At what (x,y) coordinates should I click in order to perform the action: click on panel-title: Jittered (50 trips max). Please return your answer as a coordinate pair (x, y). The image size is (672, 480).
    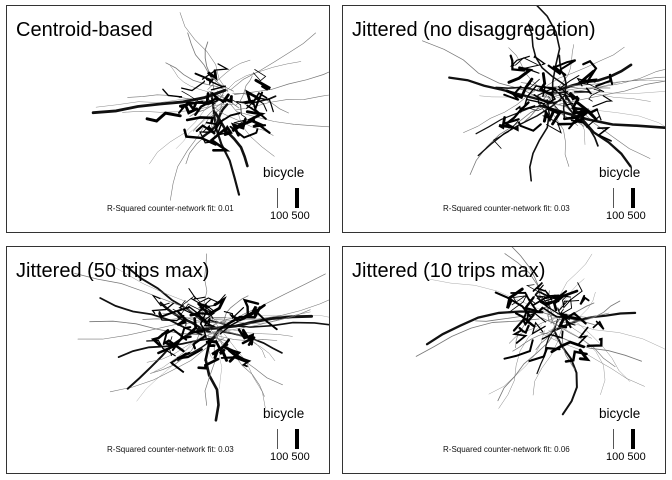
    Looking at the image, I should click on (113, 271).